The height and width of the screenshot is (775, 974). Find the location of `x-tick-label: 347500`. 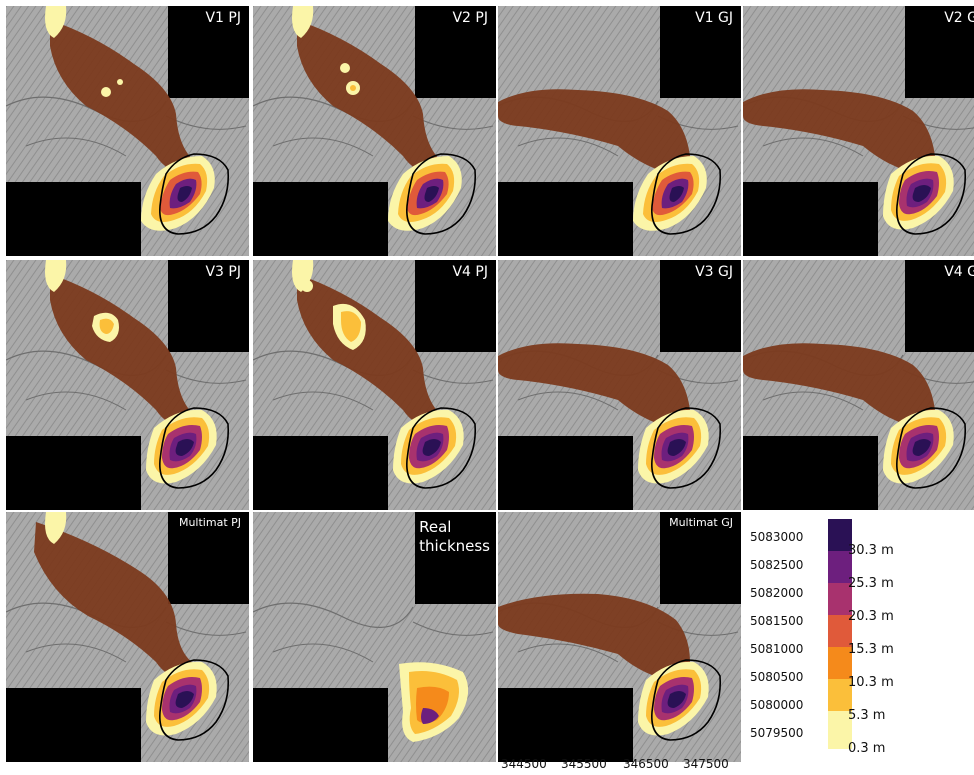

x-tick-label: 347500 is located at coordinates (706, 764).